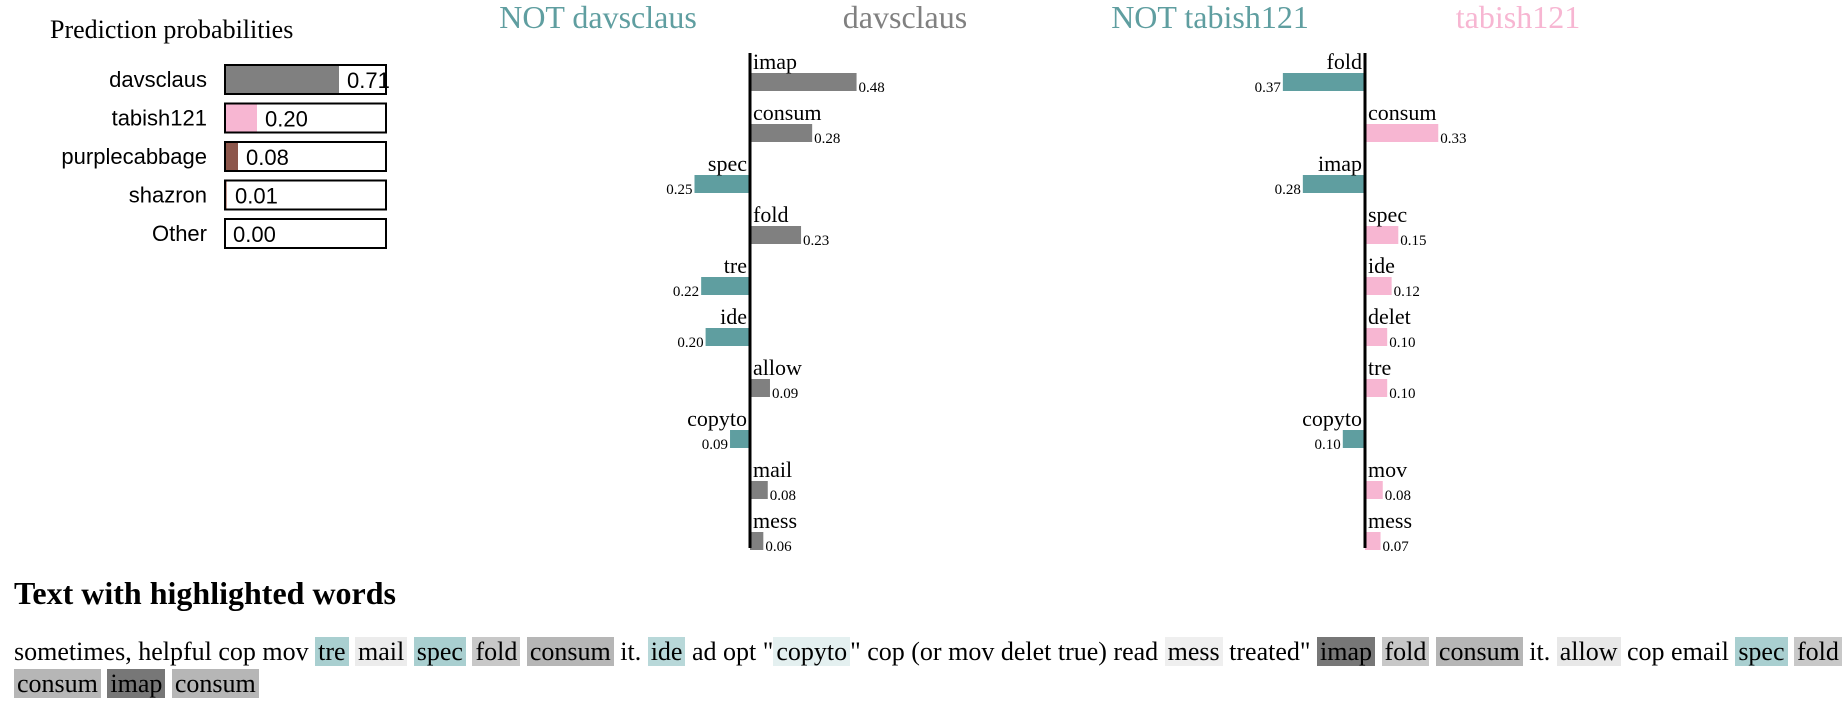 The image size is (1844, 714). I want to click on feature-label: consum, so click(1402, 112).